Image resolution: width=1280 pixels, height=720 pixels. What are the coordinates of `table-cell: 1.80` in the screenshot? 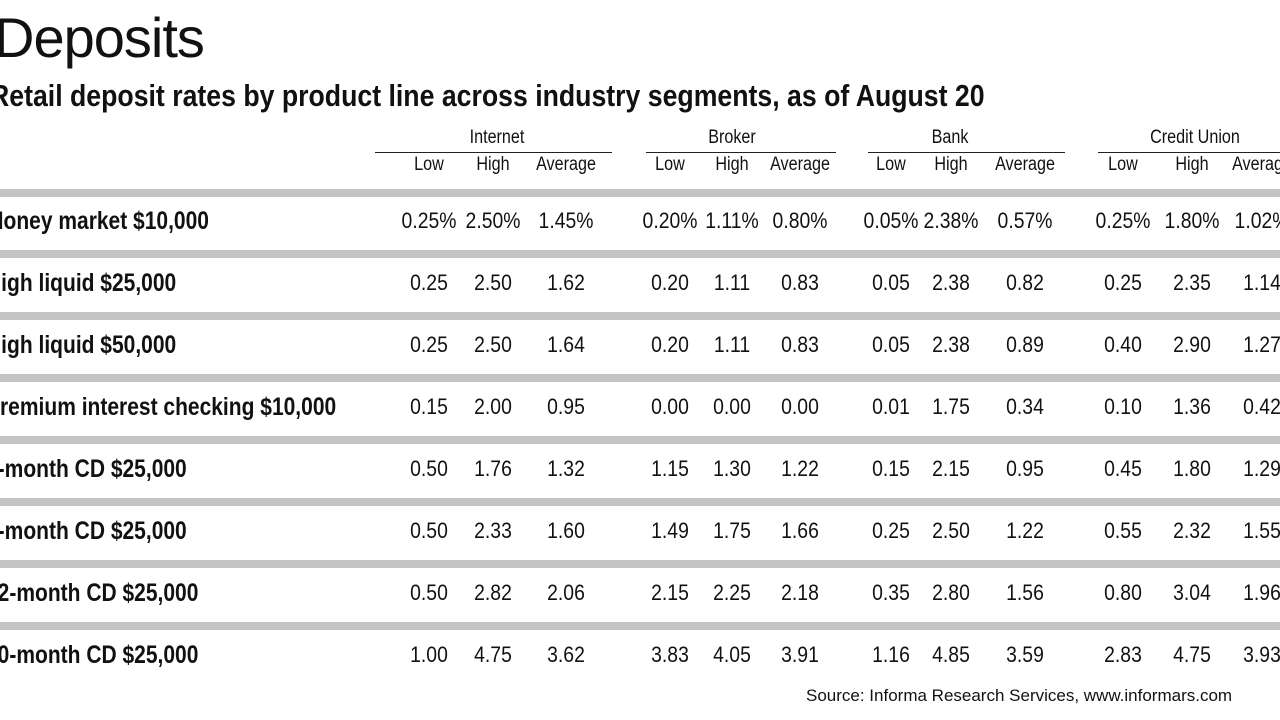 It's located at (1192, 468).